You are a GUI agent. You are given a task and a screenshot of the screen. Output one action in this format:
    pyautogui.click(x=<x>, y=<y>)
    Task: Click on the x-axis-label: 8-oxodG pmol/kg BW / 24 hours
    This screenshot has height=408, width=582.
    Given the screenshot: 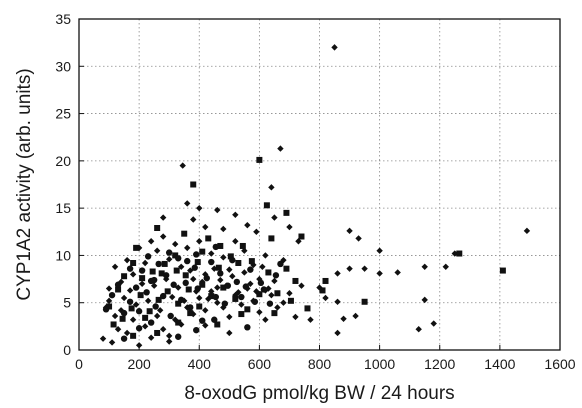 What is the action you would take?
    pyautogui.click(x=319, y=393)
    